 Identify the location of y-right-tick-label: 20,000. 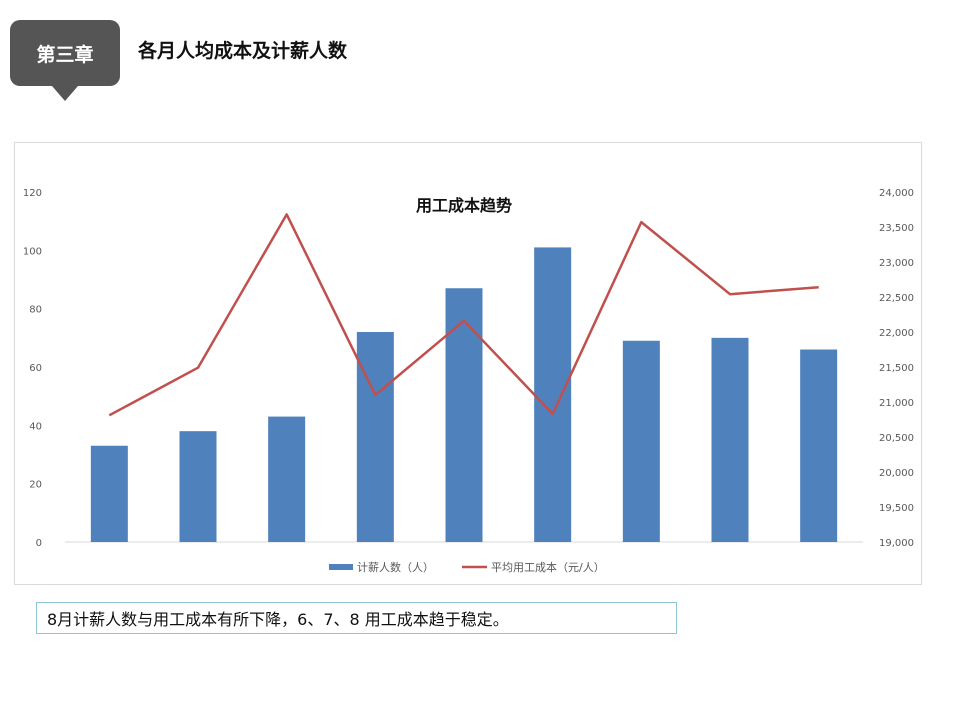
(896, 473).